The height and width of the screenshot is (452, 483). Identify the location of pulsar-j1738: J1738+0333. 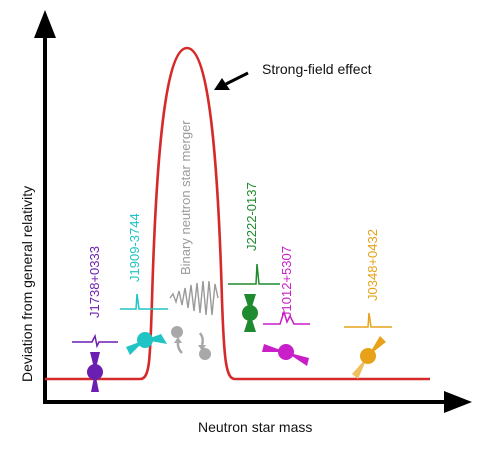
(95, 319).